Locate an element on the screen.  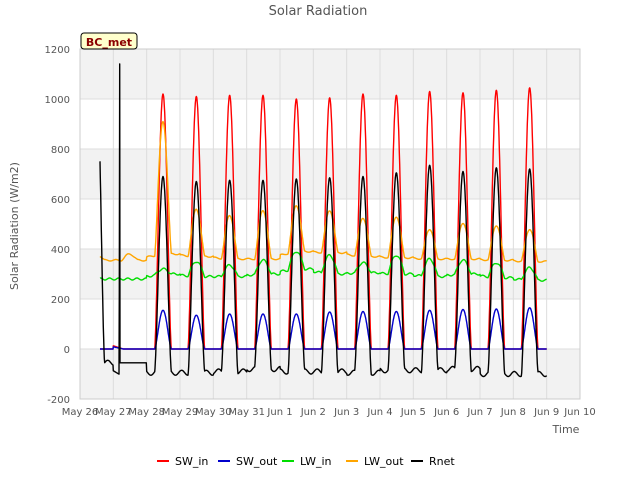
x-tick-label: Jun 9 is located at coordinates (546, 412).